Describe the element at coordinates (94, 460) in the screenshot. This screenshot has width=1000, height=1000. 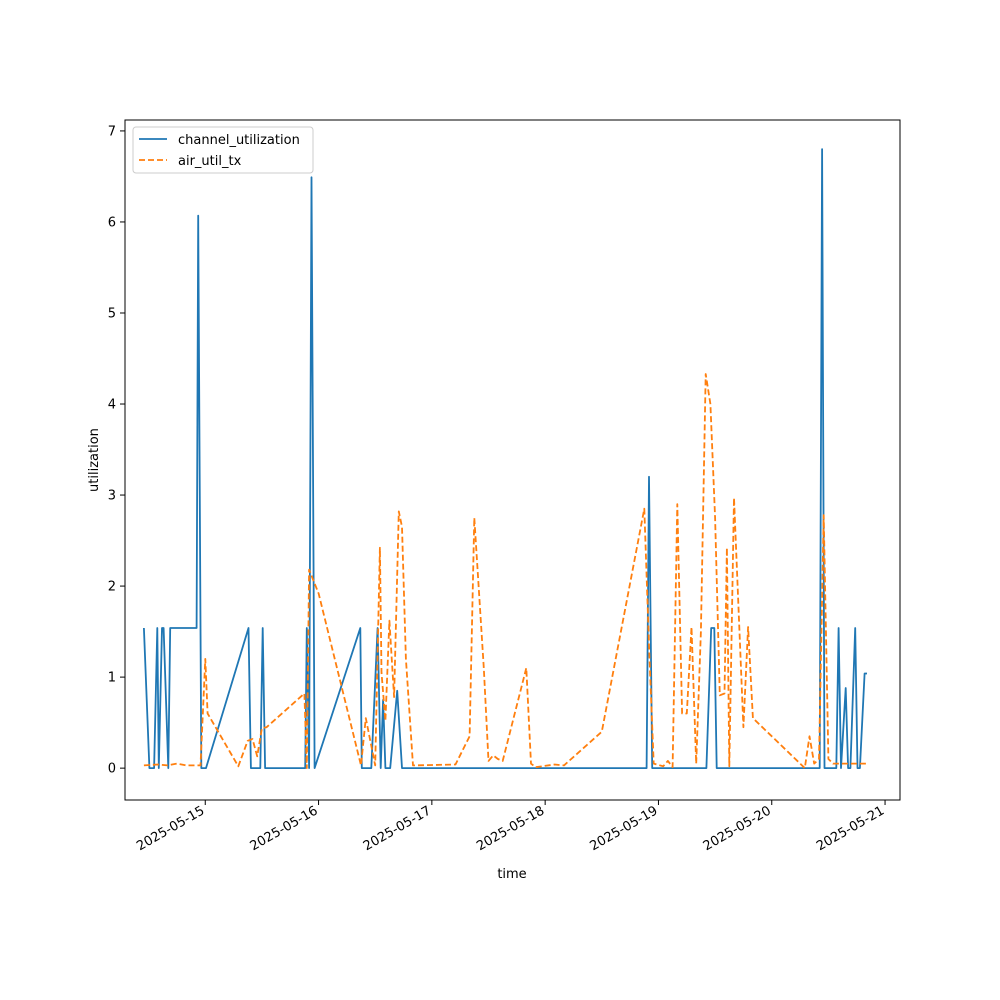
I see `y-axis-label: utilization` at that location.